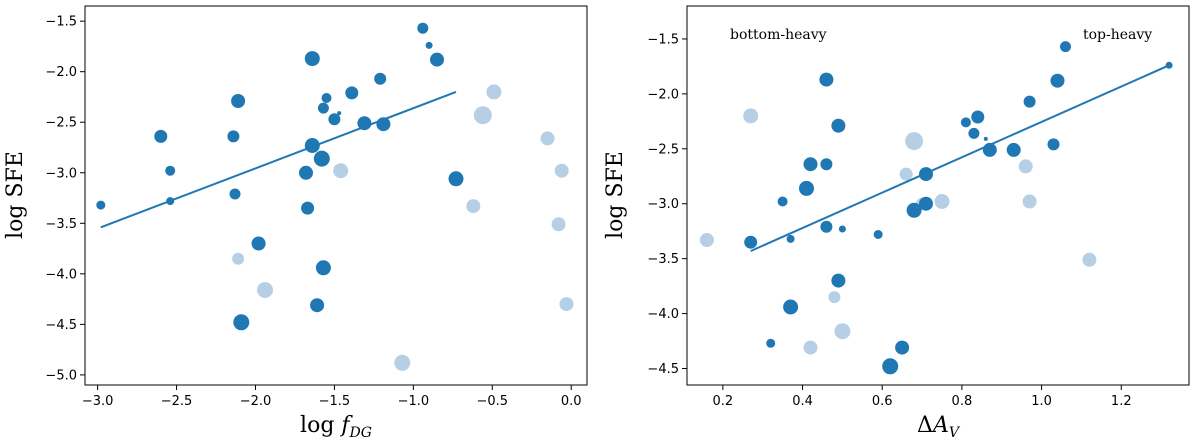 Image resolution: width=1200 pixels, height=441 pixels. What do you see at coordinates (663, 314) in the screenshot?
I see `y-tick-label: −4.0` at bounding box center [663, 314].